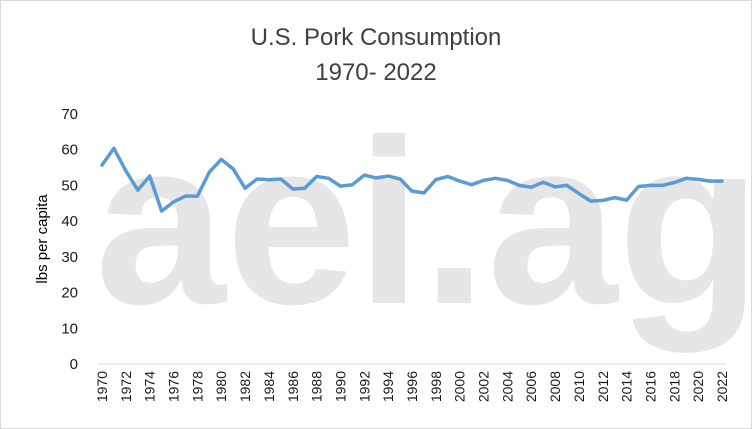 Image resolution: width=752 pixels, height=429 pixels. I want to click on x-tick-label: 2020, so click(698, 386).